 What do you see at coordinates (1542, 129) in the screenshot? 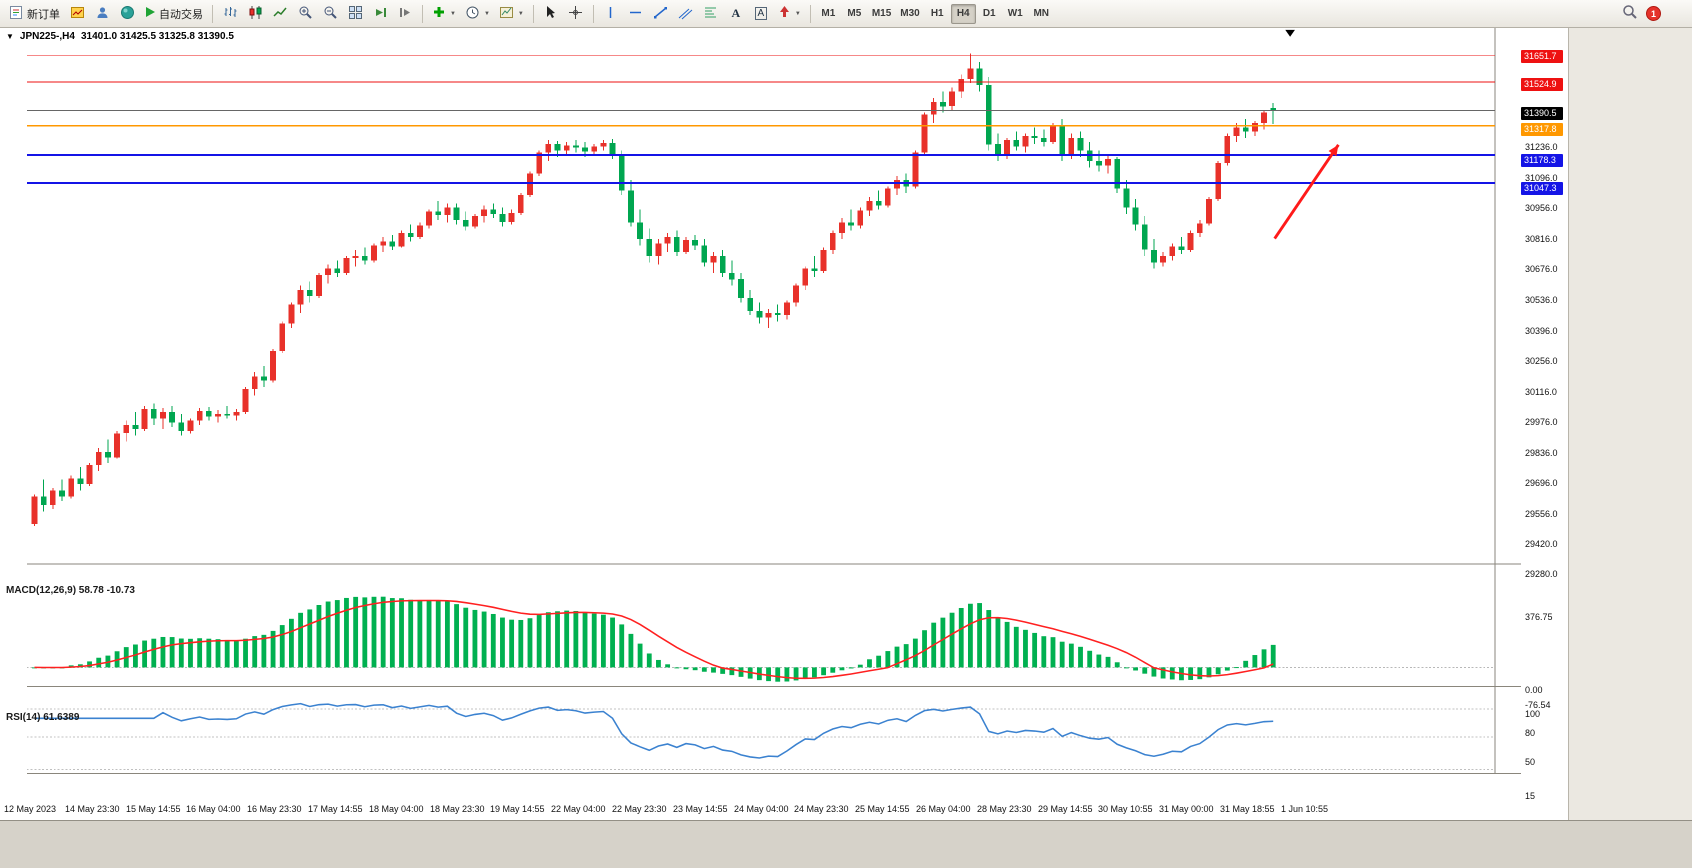
I see `hline-price-badge: 31317.8` at bounding box center [1542, 129].